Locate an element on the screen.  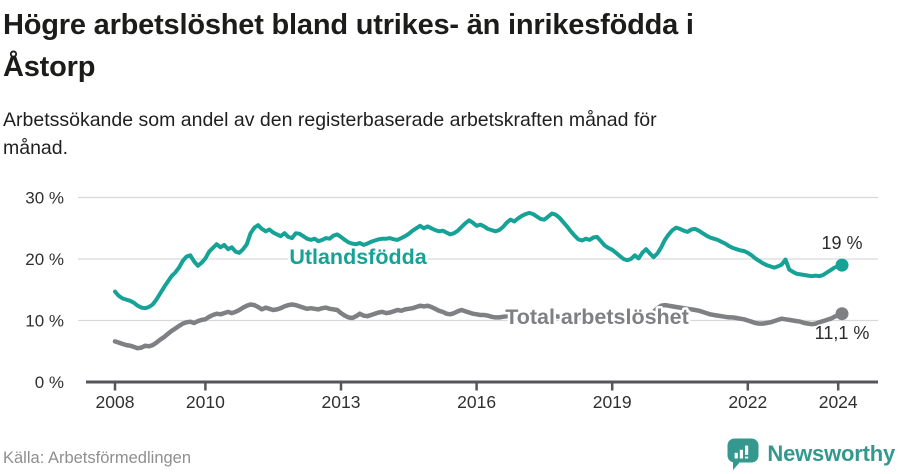
newsworthy-logo: Newsworthy is located at coordinates (810, 454).